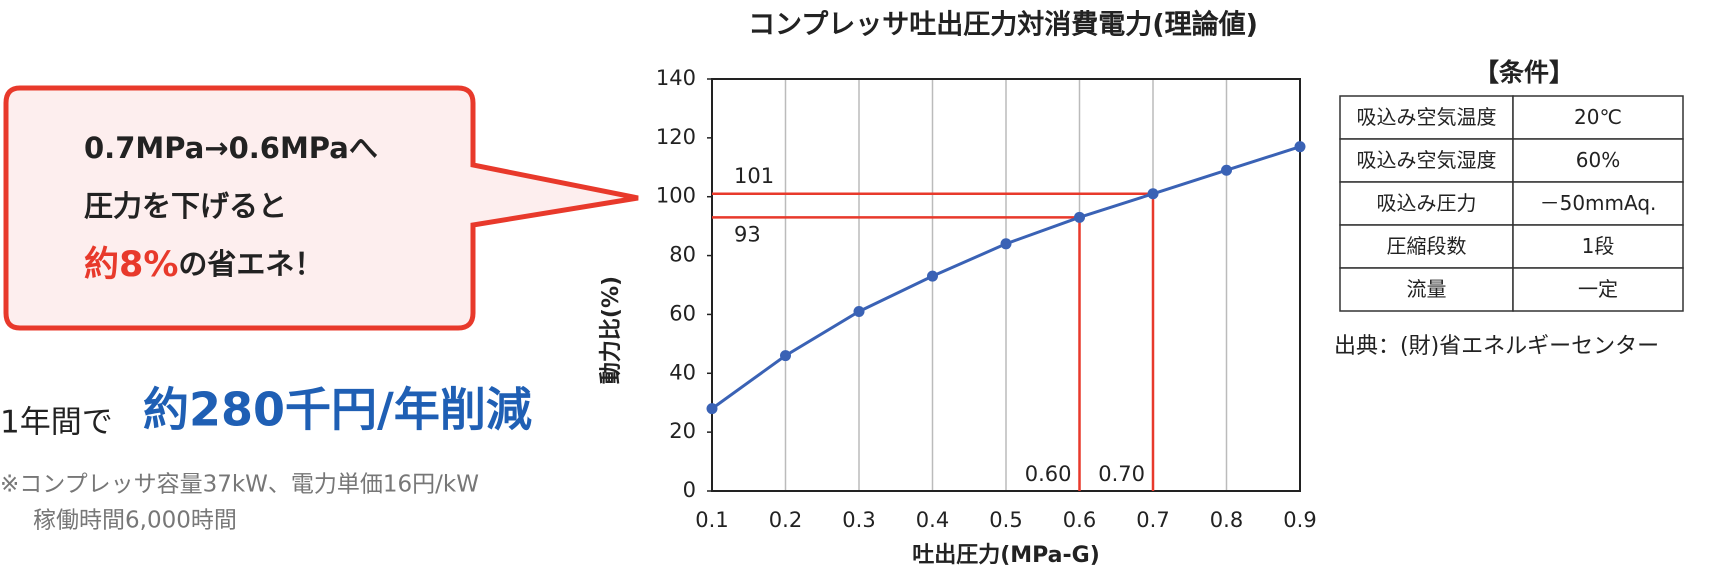 This screenshot has width=1726, height=586. Describe the element at coordinates (682, 372) in the screenshot. I see `y-tick-label: 40` at that location.